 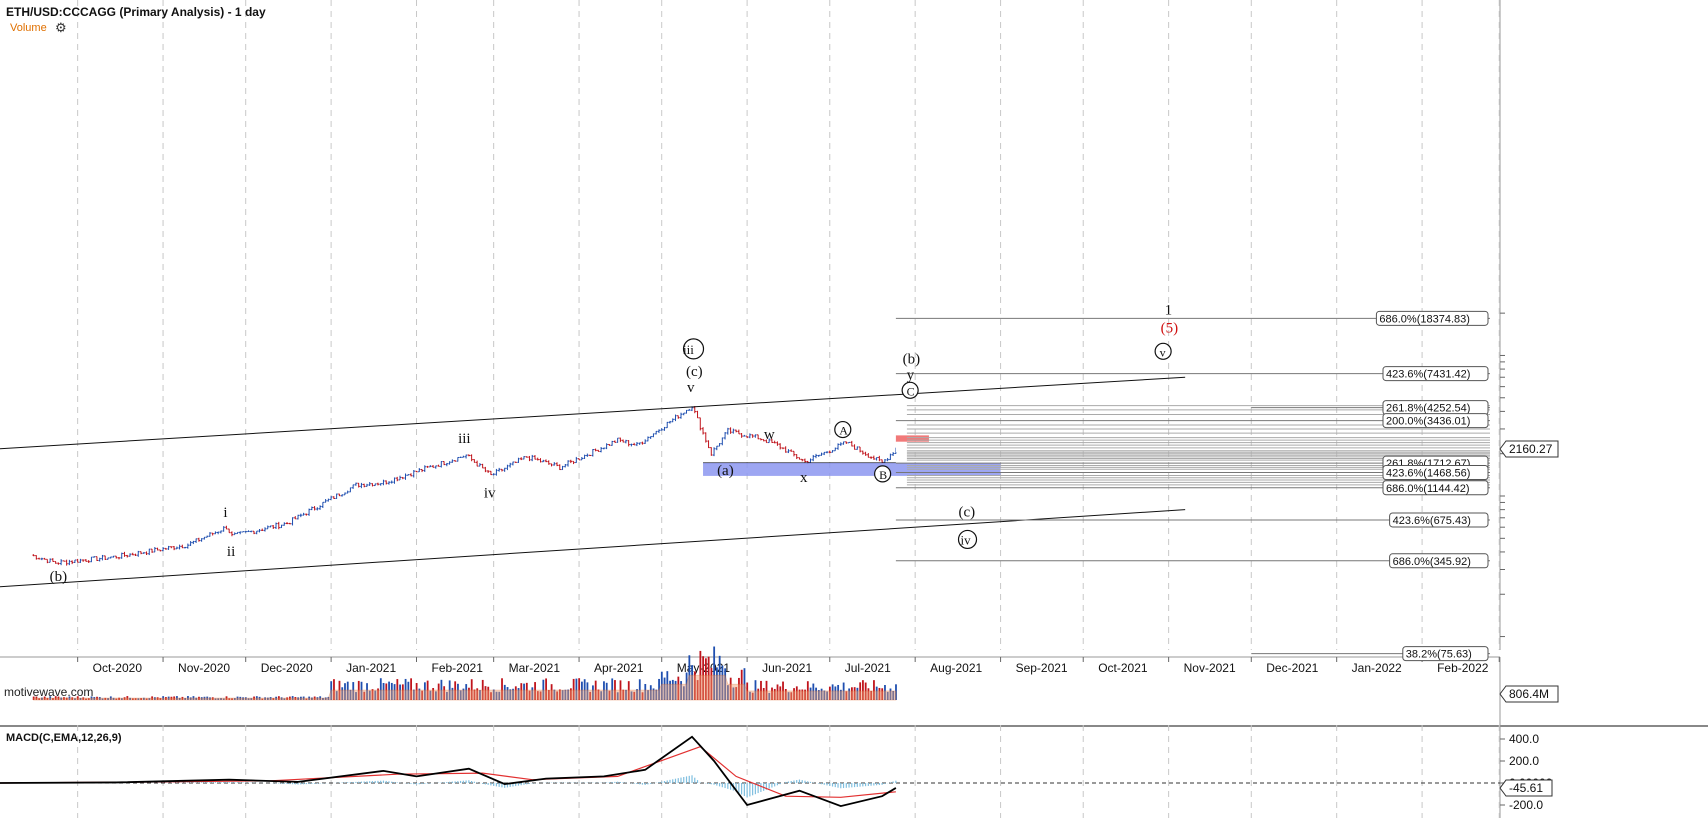 I want to click on wave-label: y, so click(x=911, y=375).